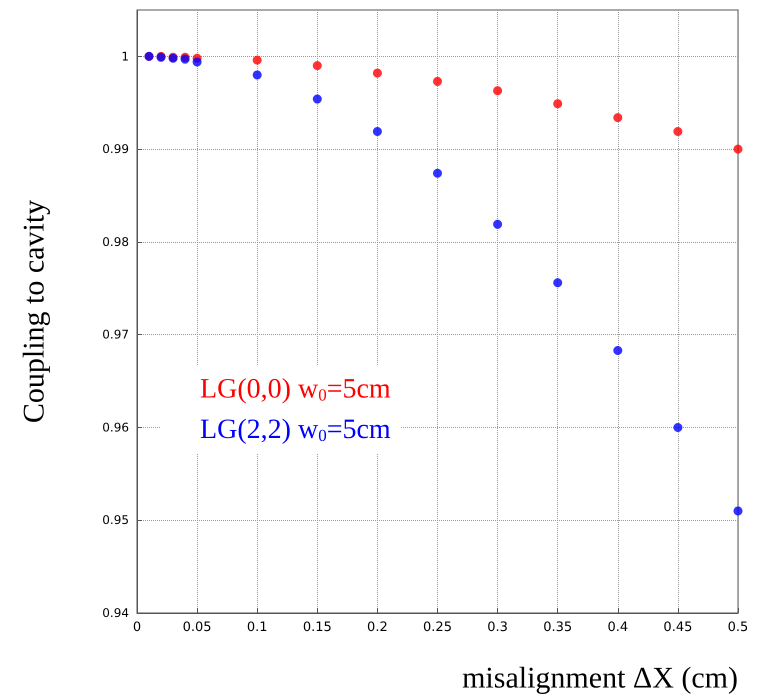 The width and height of the screenshot is (779, 698). Describe the element at coordinates (437, 627) in the screenshot. I see `x-tick-label: 0.25` at that location.